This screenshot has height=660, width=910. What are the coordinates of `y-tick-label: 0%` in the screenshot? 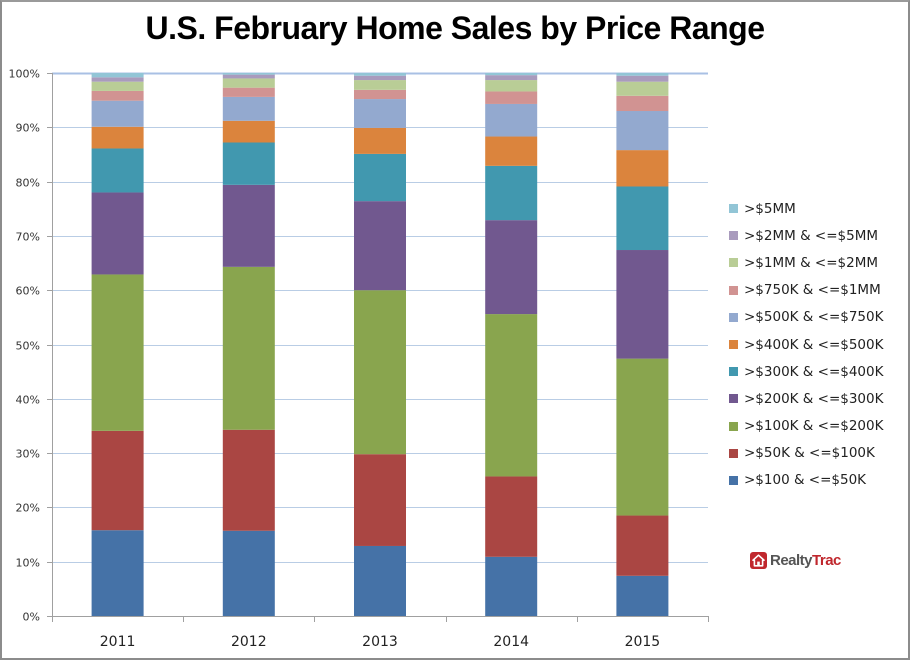 It's located at (31, 617).